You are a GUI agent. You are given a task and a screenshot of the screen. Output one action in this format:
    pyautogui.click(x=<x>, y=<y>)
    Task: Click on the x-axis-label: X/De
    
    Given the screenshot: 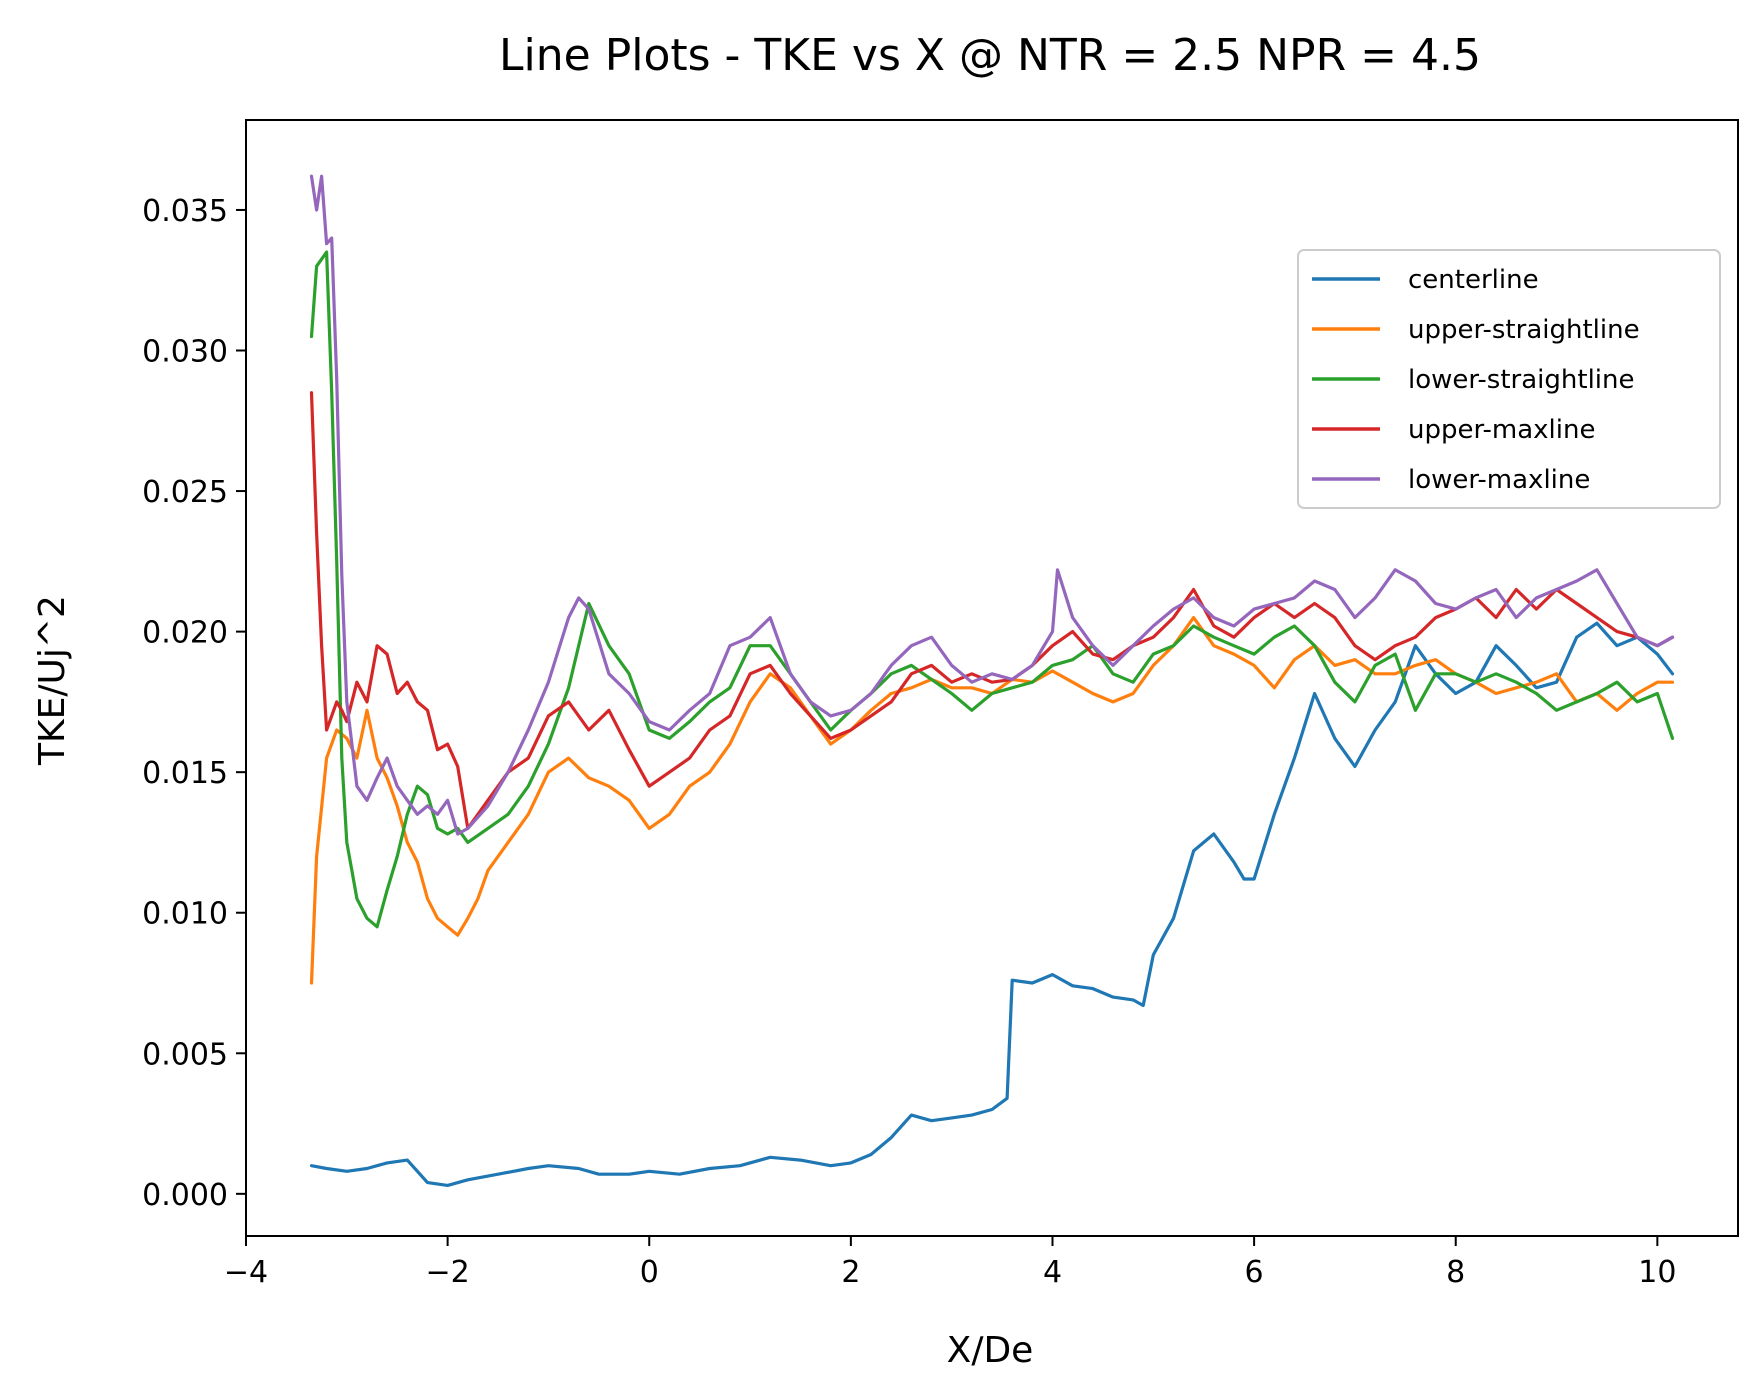 What is the action you would take?
    pyautogui.click(x=990, y=1350)
    